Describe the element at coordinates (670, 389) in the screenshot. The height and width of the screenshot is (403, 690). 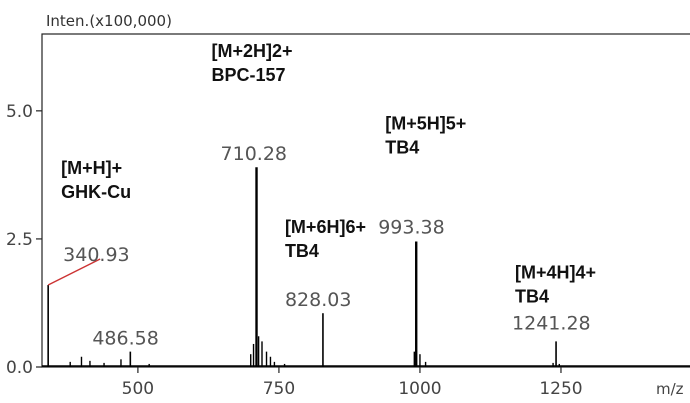
I see `x-axis-title: m/z` at that location.